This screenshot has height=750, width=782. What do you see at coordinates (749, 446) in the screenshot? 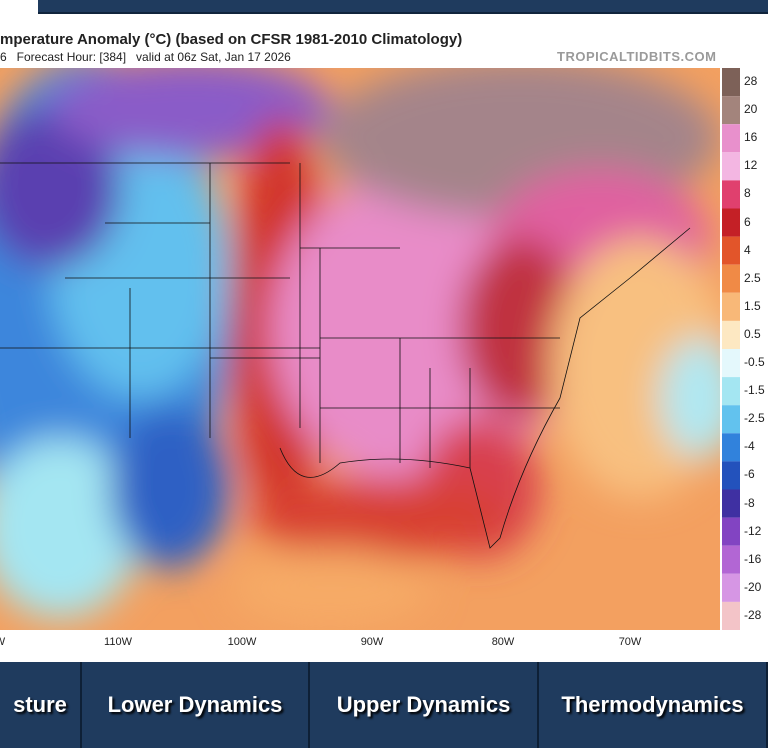
I see `colorbar-label: -4` at bounding box center [749, 446].